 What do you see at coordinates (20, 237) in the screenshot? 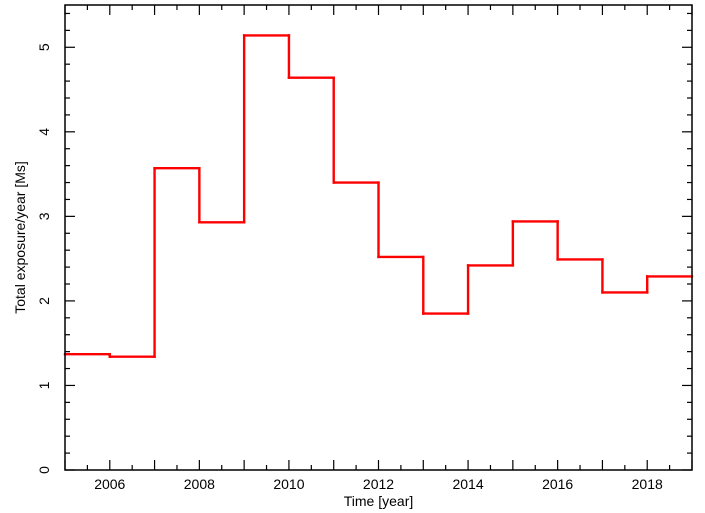
I see `y-axis-label: Total exposure/year [Ms]` at bounding box center [20, 237].